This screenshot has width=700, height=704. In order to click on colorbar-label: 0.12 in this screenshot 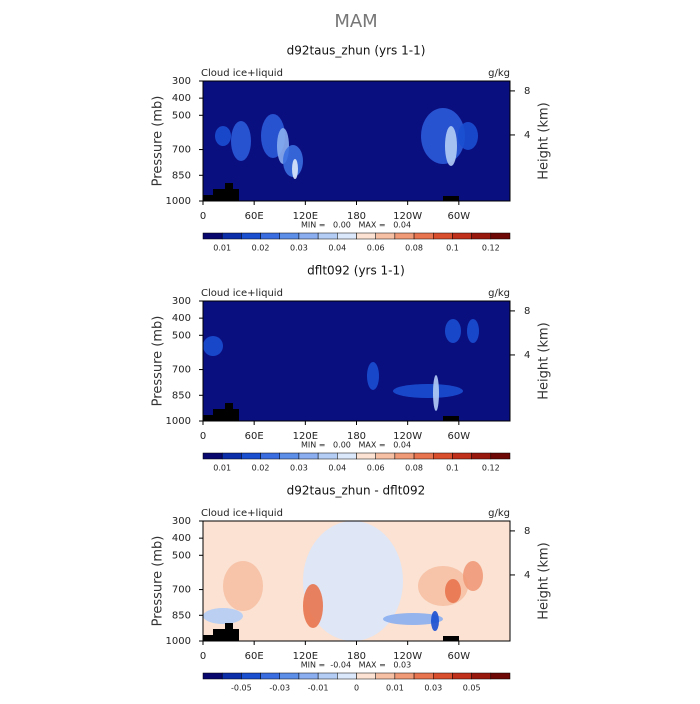, I will do `click(491, 468)`.